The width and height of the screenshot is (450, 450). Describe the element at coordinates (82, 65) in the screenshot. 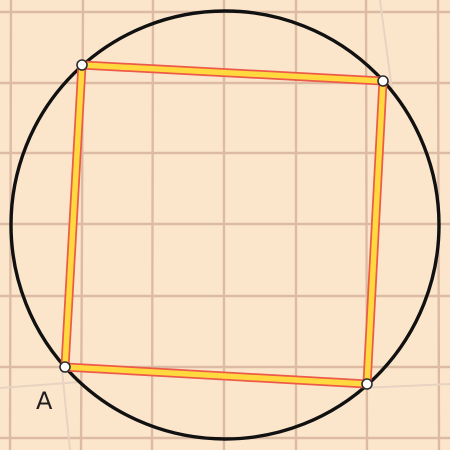

I see `vertex-top-left` at that location.